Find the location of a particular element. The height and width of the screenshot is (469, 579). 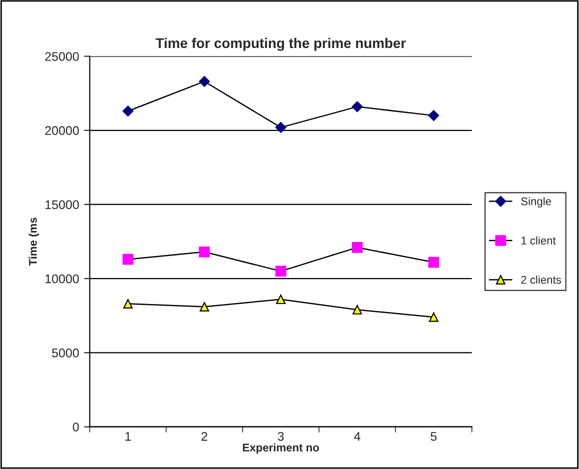

y-tick-label: 25000 is located at coordinates (62, 56).